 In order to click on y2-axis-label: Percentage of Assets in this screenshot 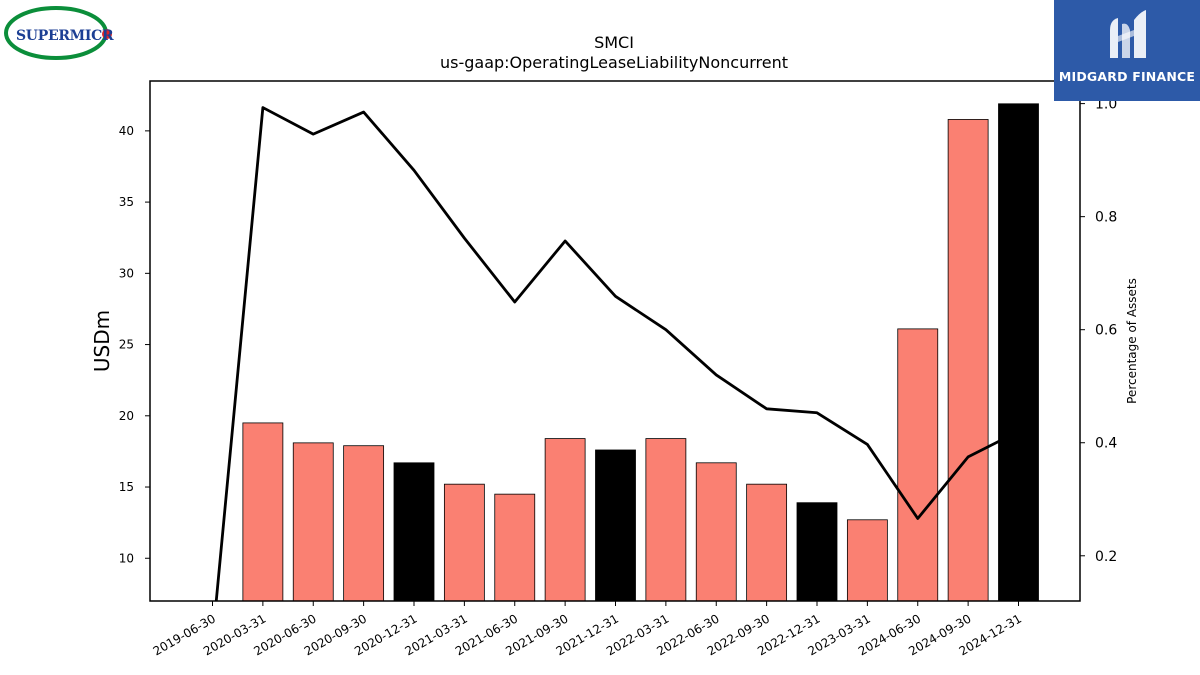, I will do `click(1132, 341)`.